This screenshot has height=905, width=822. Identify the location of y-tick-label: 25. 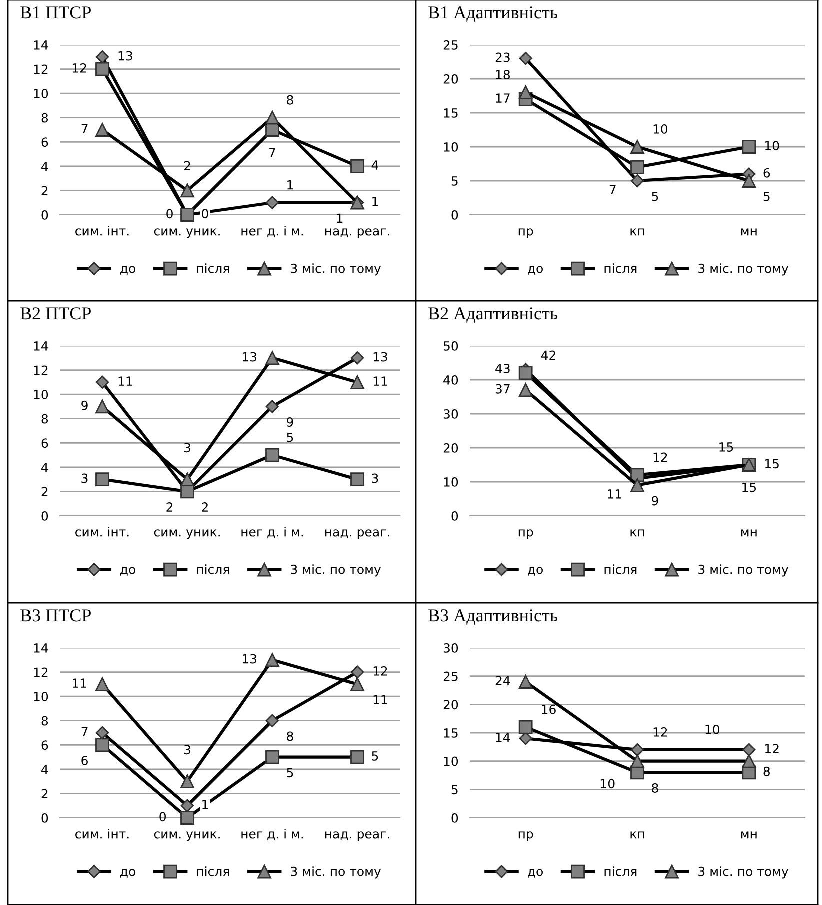
(451, 45).